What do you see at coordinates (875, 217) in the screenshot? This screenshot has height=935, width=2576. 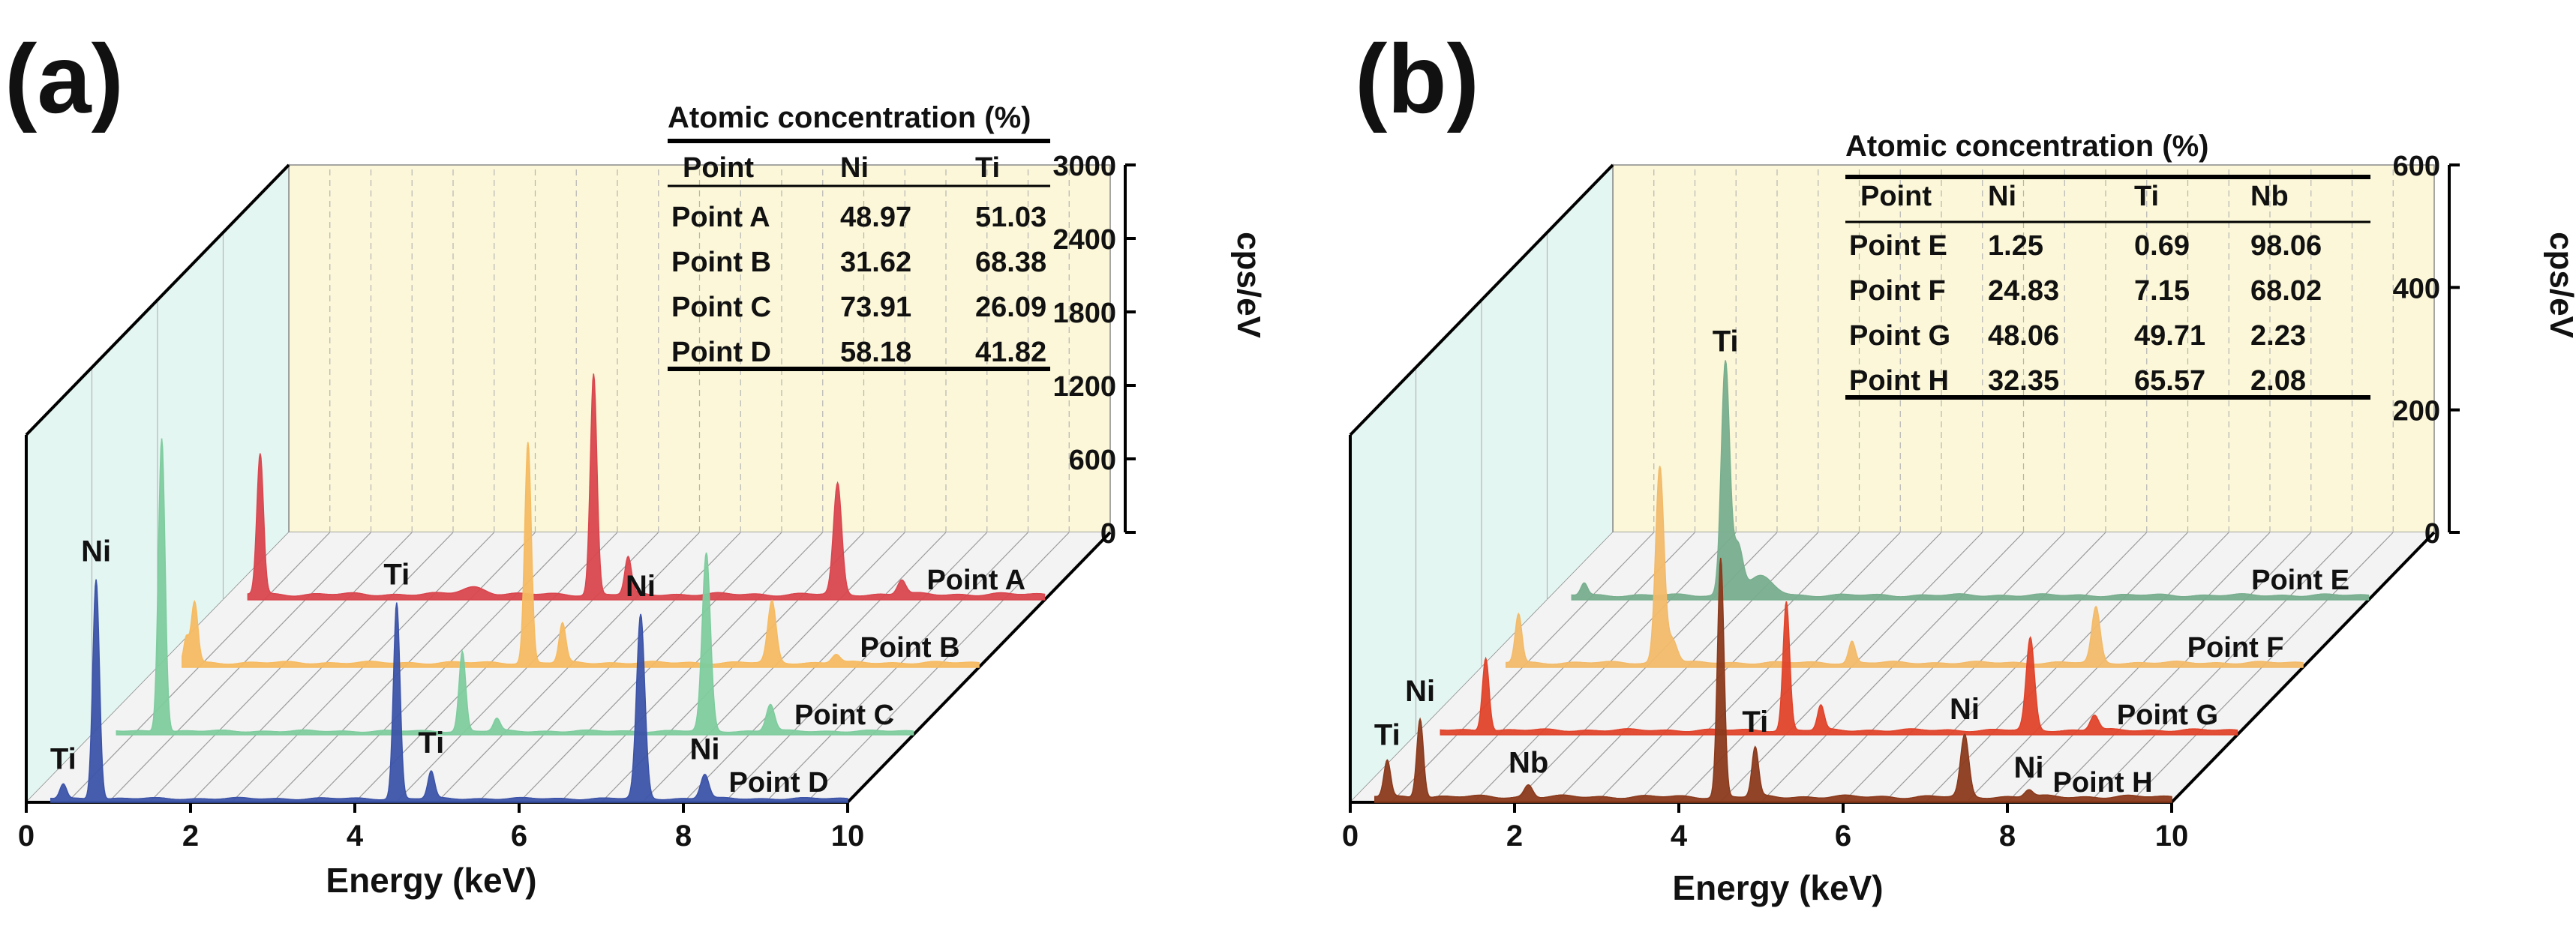 I see `table-cell: 48.97` at bounding box center [875, 217].